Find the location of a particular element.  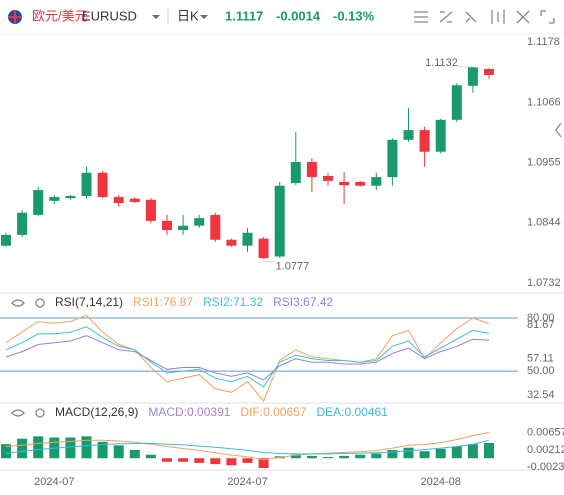

symbol-name: 欧元/美元 is located at coordinates (60, 15).